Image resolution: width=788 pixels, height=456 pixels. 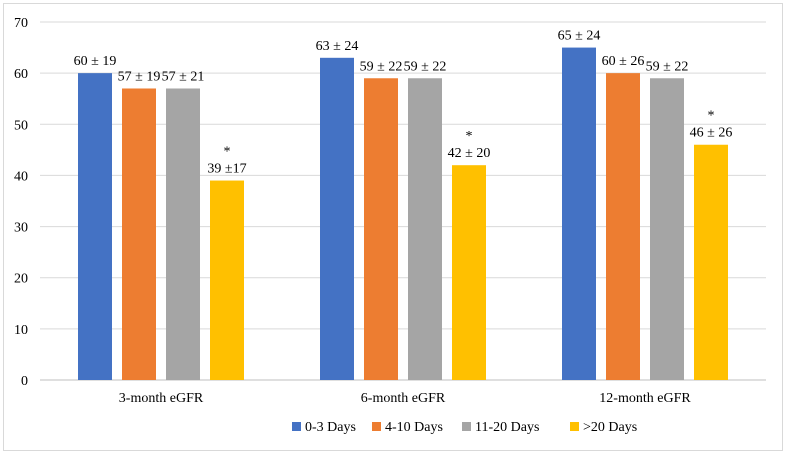 What do you see at coordinates (610, 427) in the screenshot?
I see `legend-label: >20 Days` at bounding box center [610, 427].